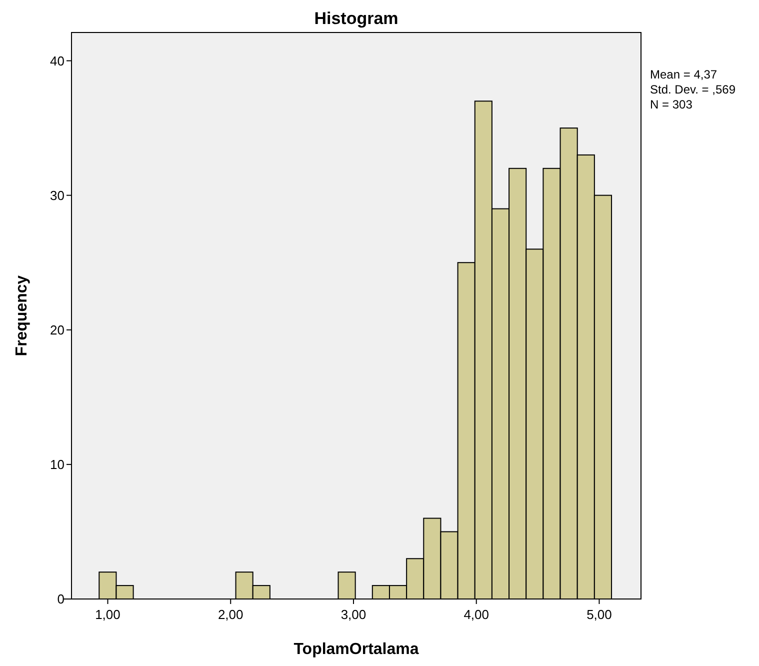 Image resolution: width=759 pixels, height=666 pixels. Describe the element at coordinates (356, 18) in the screenshot. I see `chart-title: Histogram` at that location.